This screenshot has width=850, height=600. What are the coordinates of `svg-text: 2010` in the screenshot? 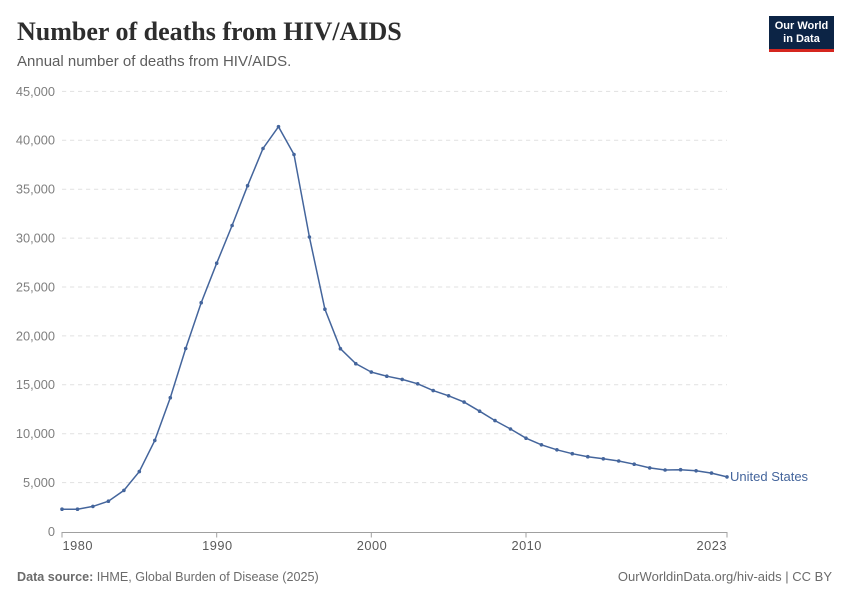 It's located at (526, 545).